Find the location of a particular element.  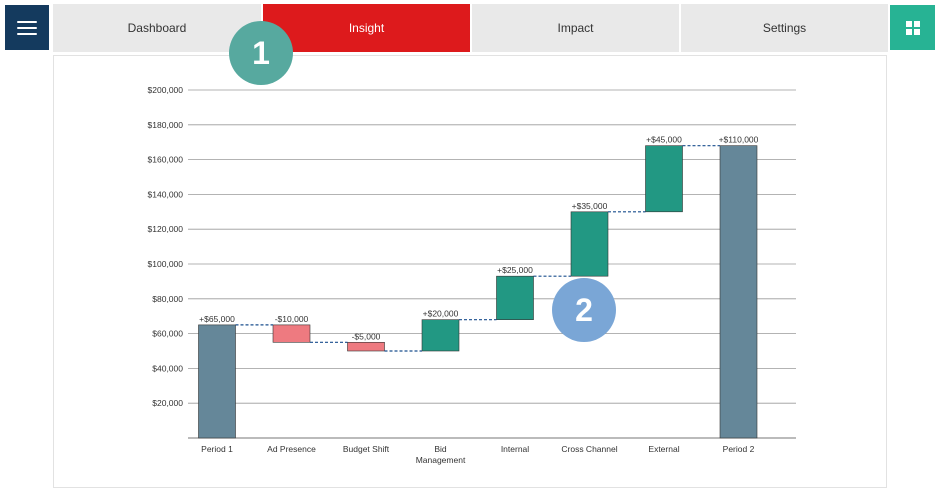

grid-view-button is located at coordinates (912, 27).